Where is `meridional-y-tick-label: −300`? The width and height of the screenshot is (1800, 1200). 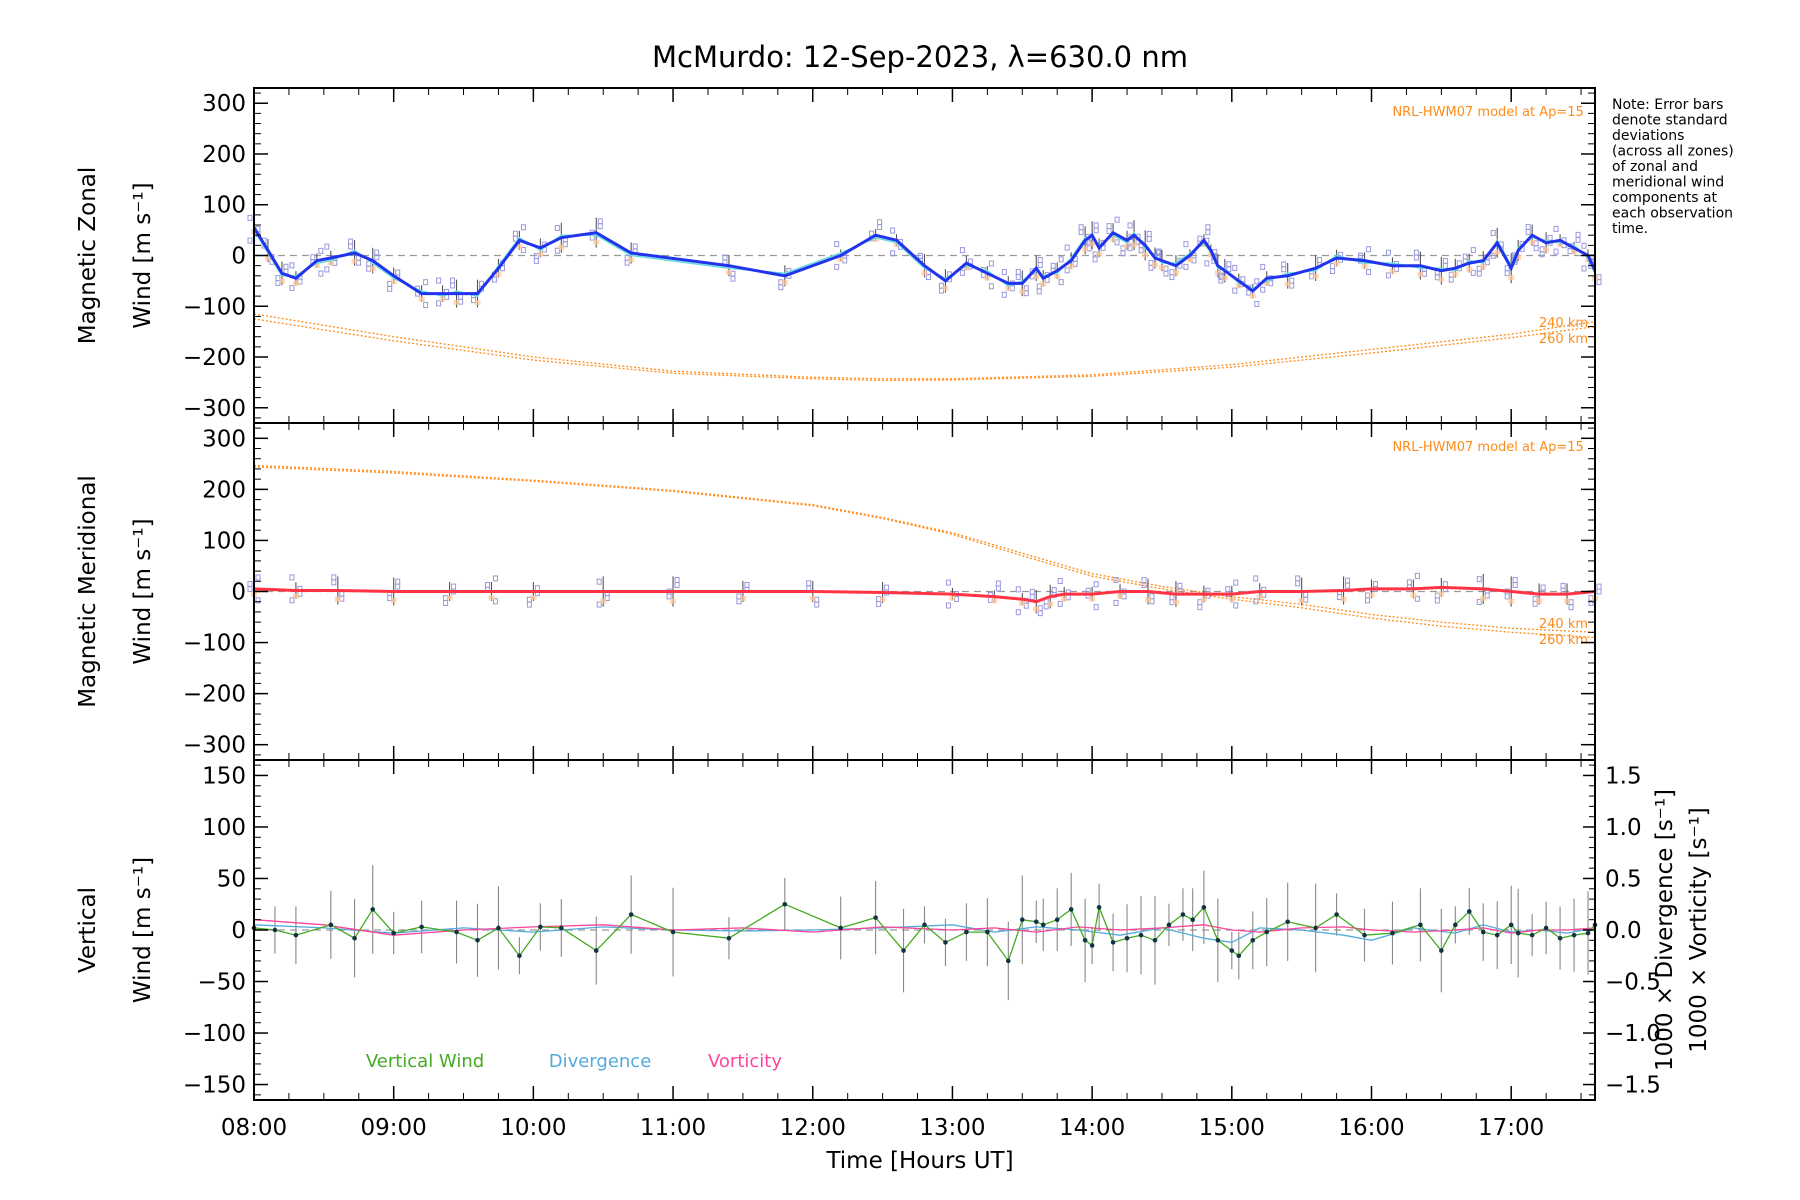 meridional-y-tick-label: −300 is located at coordinates (214, 746).